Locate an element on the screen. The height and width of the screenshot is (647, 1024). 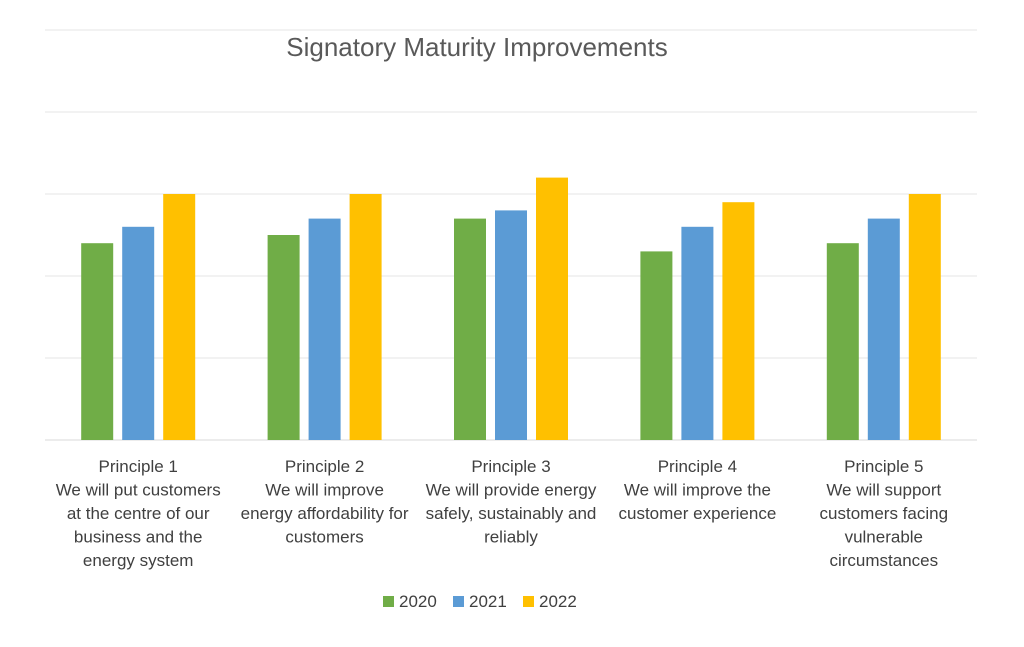
bar-2021-cat5 is located at coordinates (883, 329).